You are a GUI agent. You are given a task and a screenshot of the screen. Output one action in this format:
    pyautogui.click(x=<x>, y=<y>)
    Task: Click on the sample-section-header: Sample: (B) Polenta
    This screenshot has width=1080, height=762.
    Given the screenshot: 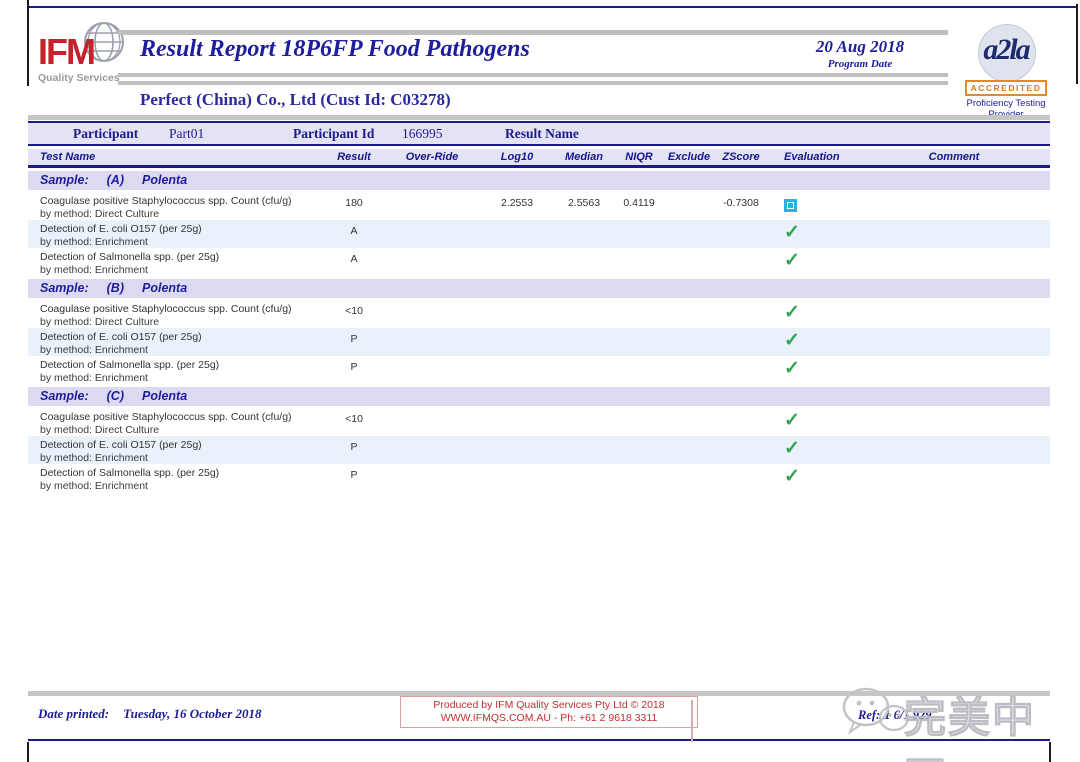 What is the action you would take?
    pyautogui.click(x=539, y=288)
    